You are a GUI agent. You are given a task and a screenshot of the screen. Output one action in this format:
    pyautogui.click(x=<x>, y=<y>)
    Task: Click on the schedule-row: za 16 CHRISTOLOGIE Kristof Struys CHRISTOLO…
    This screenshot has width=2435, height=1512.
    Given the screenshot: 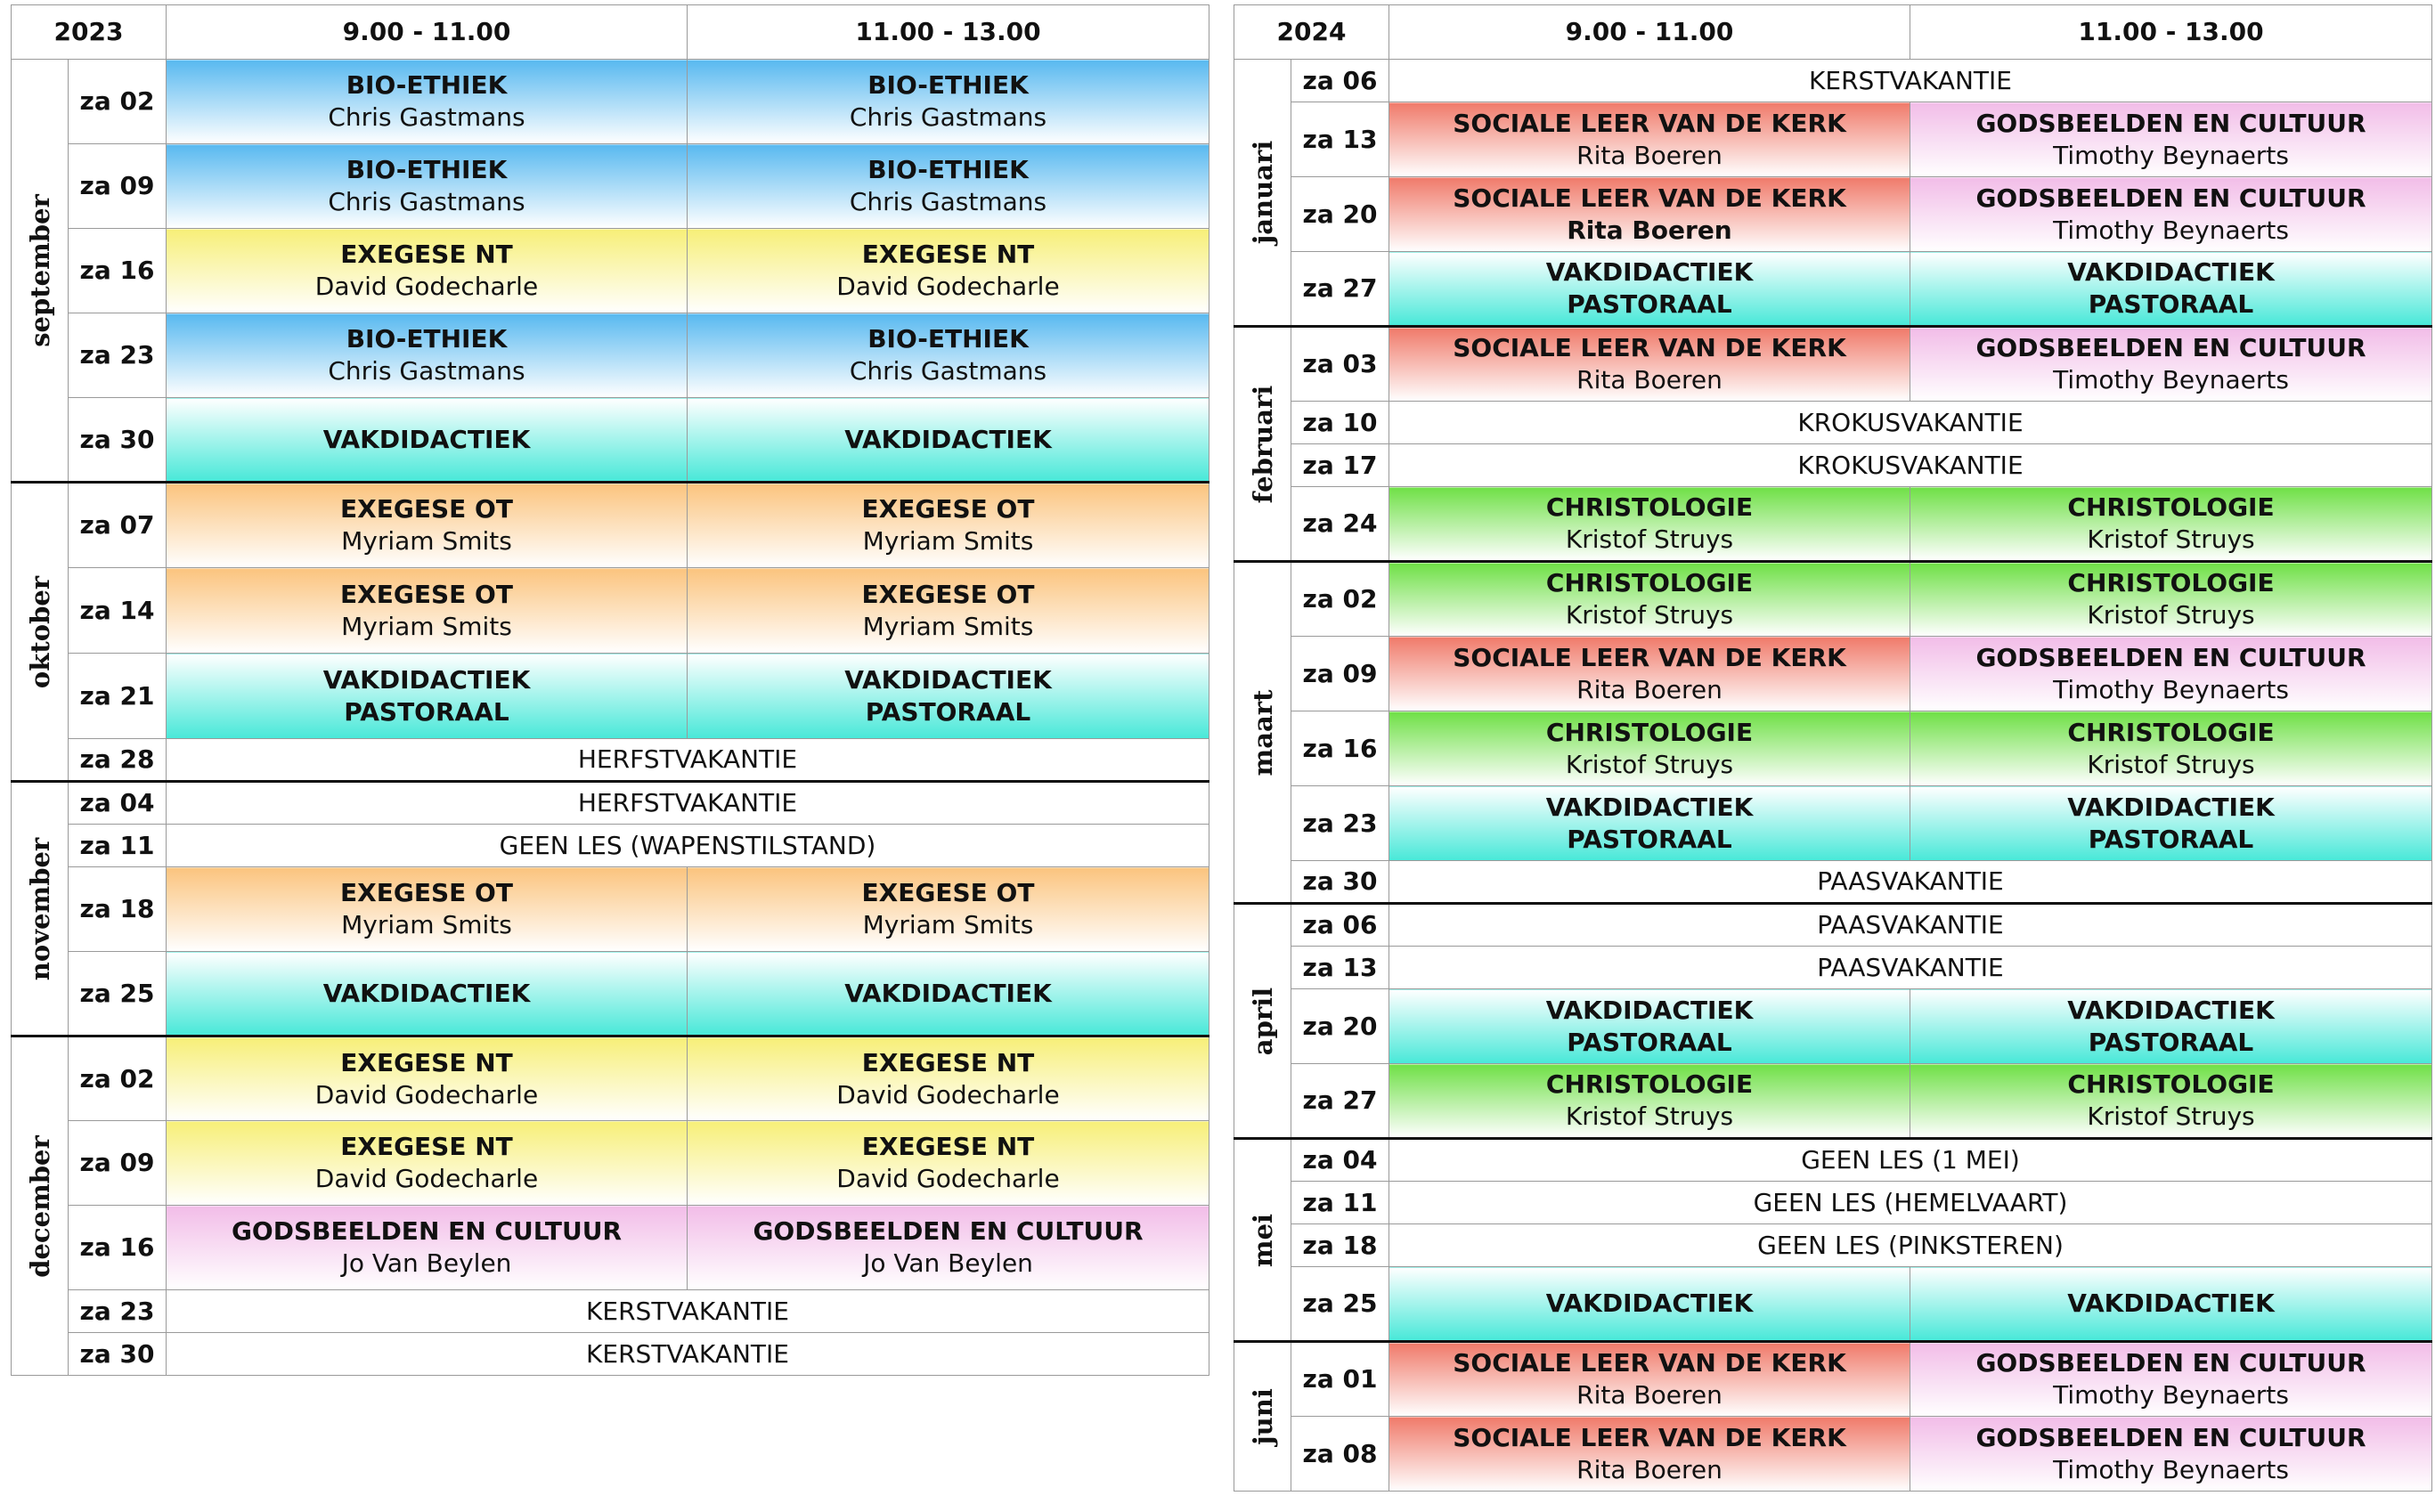 What is the action you would take?
    pyautogui.click(x=1833, y=748)
    